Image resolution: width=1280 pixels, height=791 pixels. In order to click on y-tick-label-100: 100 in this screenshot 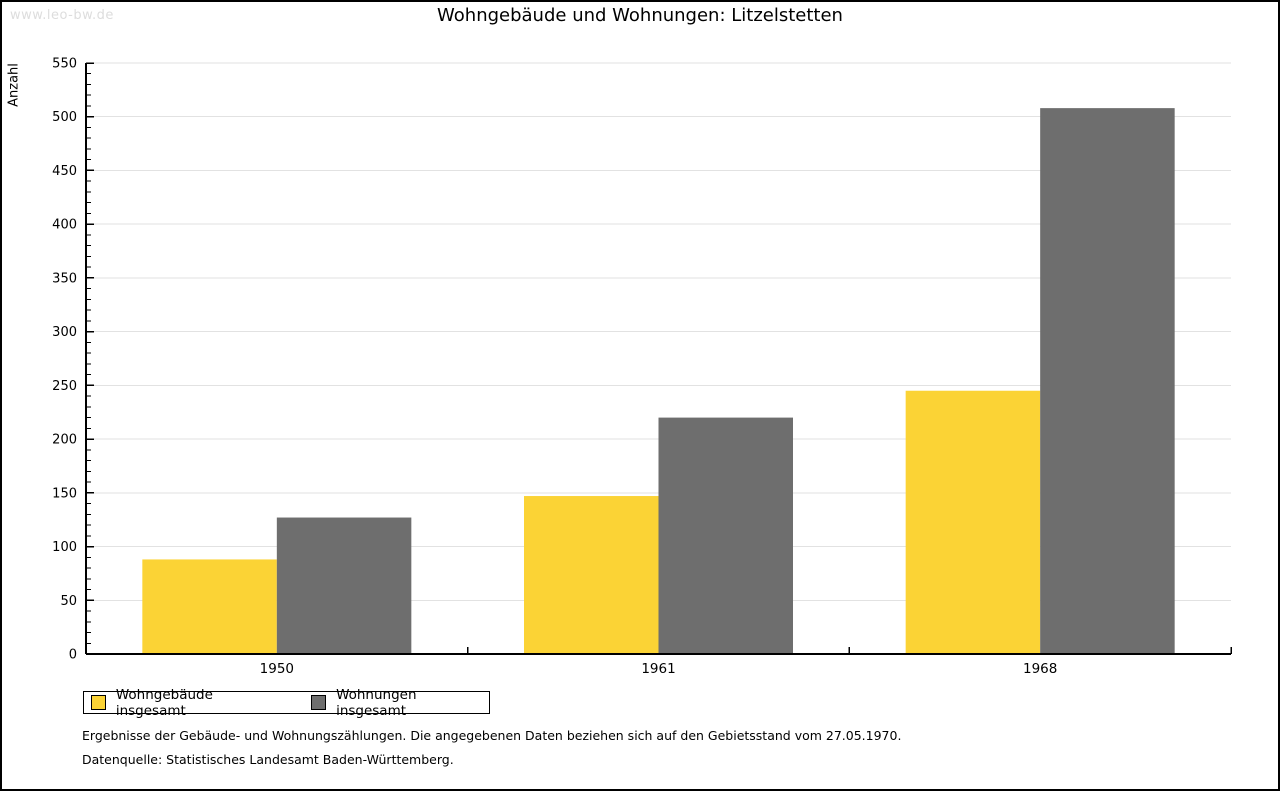, I will do `click(64, 547)`.